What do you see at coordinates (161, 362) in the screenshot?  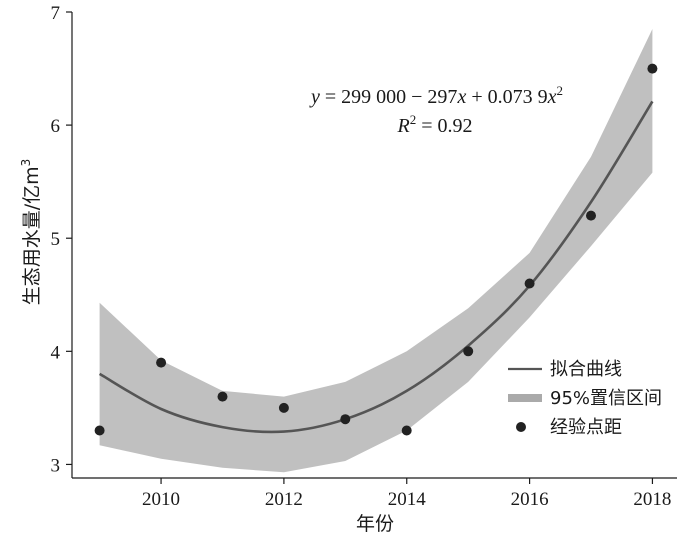 I see `data-point-2010` at bounding box center [161, 362].